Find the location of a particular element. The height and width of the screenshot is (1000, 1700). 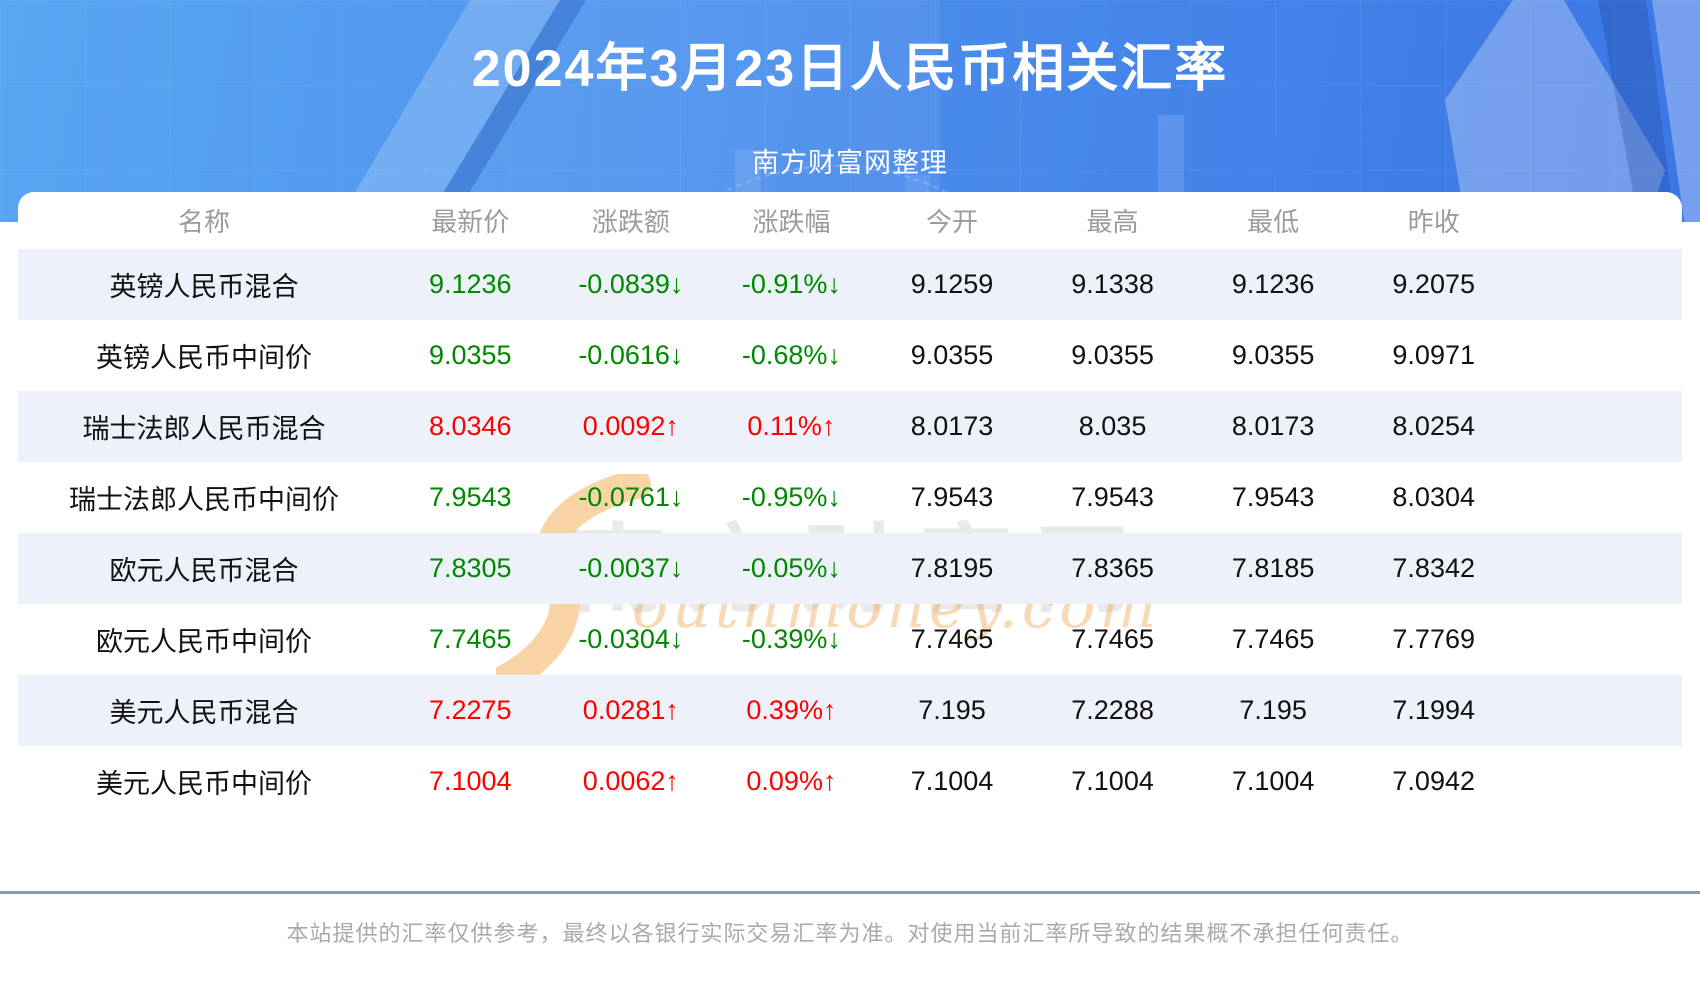

open-price: 9.0355 is located at coordinates (952, 355).